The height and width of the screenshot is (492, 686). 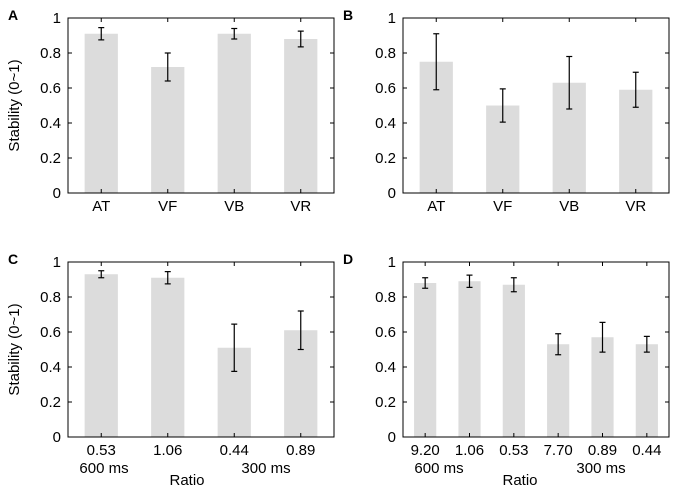 What do you see at coordinates (13, 259) in the screenshot?
I see `panel-label: C` at bounding box center [13, 259].